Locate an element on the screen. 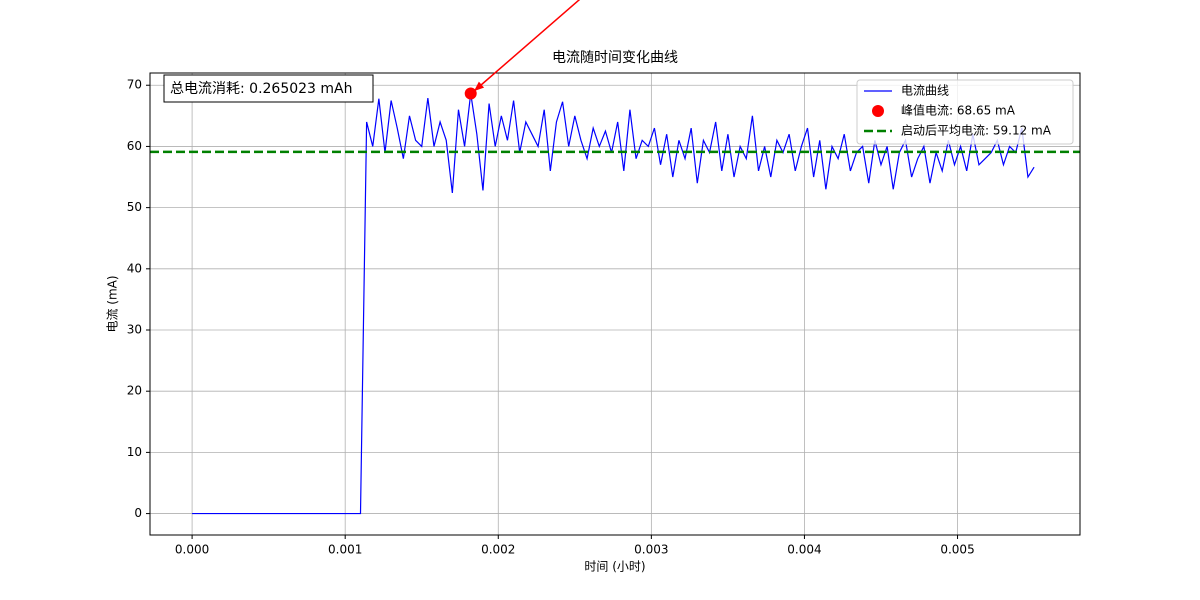 This screenshot has width=1200, height=600. annotation-arrow is located at coordinates (527, 46).